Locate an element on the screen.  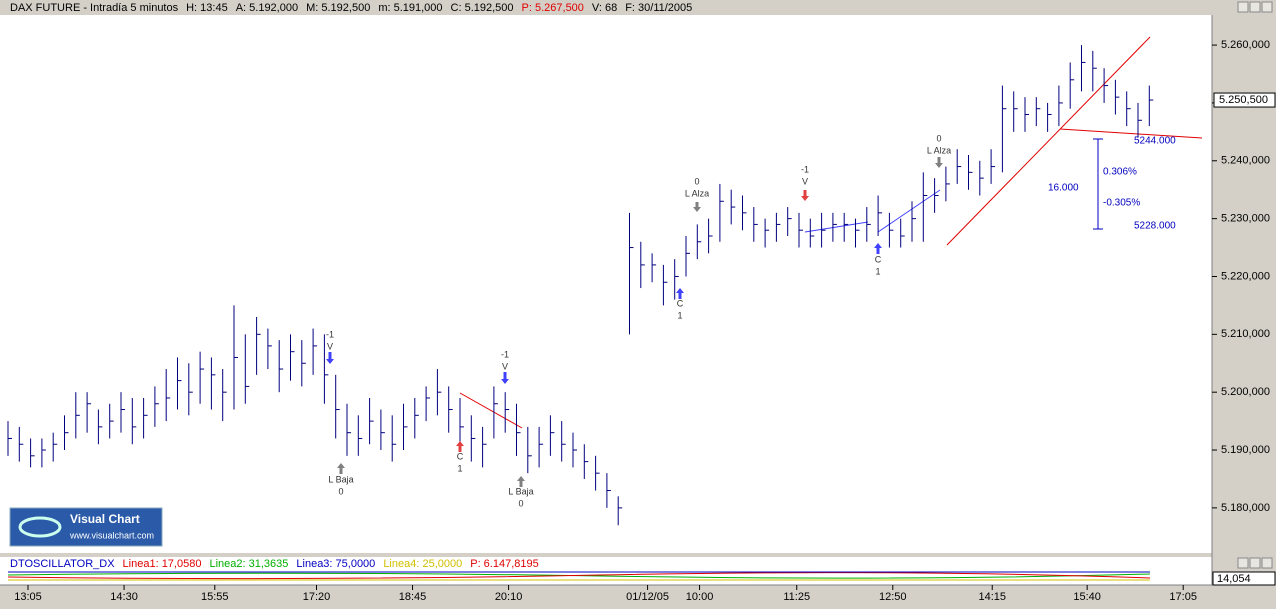
header-title: DAX FUTURE - Intradía 5 minutos is located at coordinates (94, 8).